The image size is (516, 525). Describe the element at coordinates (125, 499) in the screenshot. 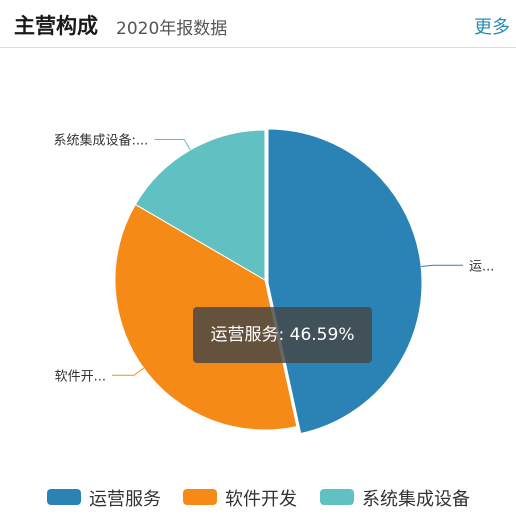

I see `legend-label: 运营服务` at that location.